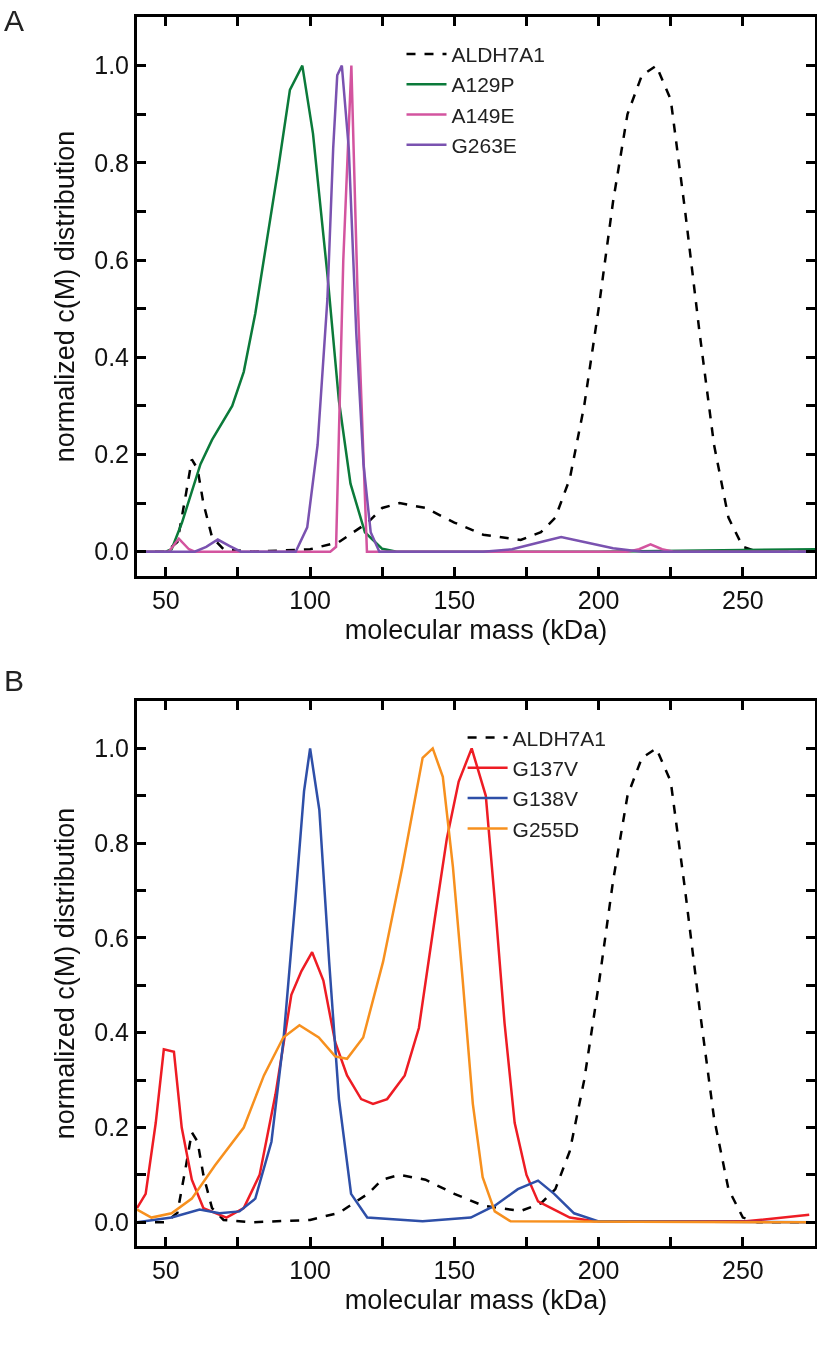 Image resolution: width=817 pixels, height=1355 pixels. Describe the element at coordinates (484, 146) in the screenshot. I see `legend-label: G263E` at that location.